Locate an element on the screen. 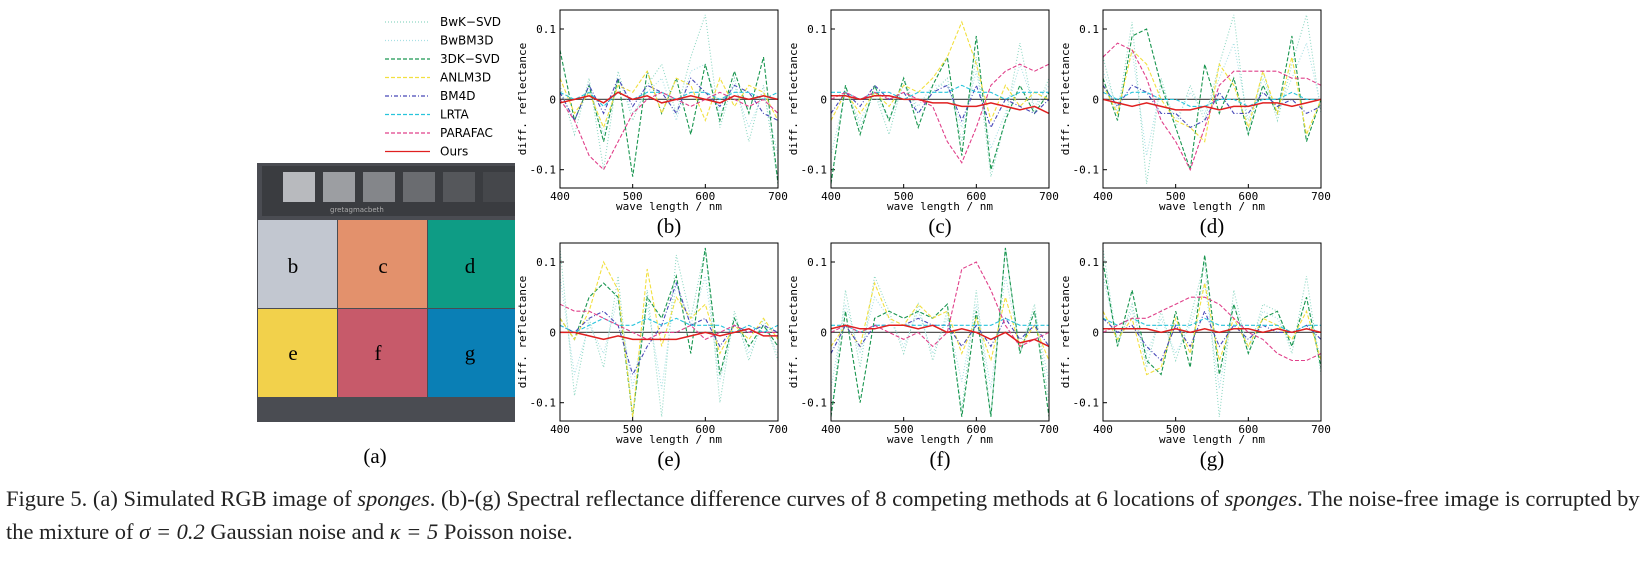 This screenshot has width=1643, height=579. caption-part: sponges is located at coordinates (393, 498).